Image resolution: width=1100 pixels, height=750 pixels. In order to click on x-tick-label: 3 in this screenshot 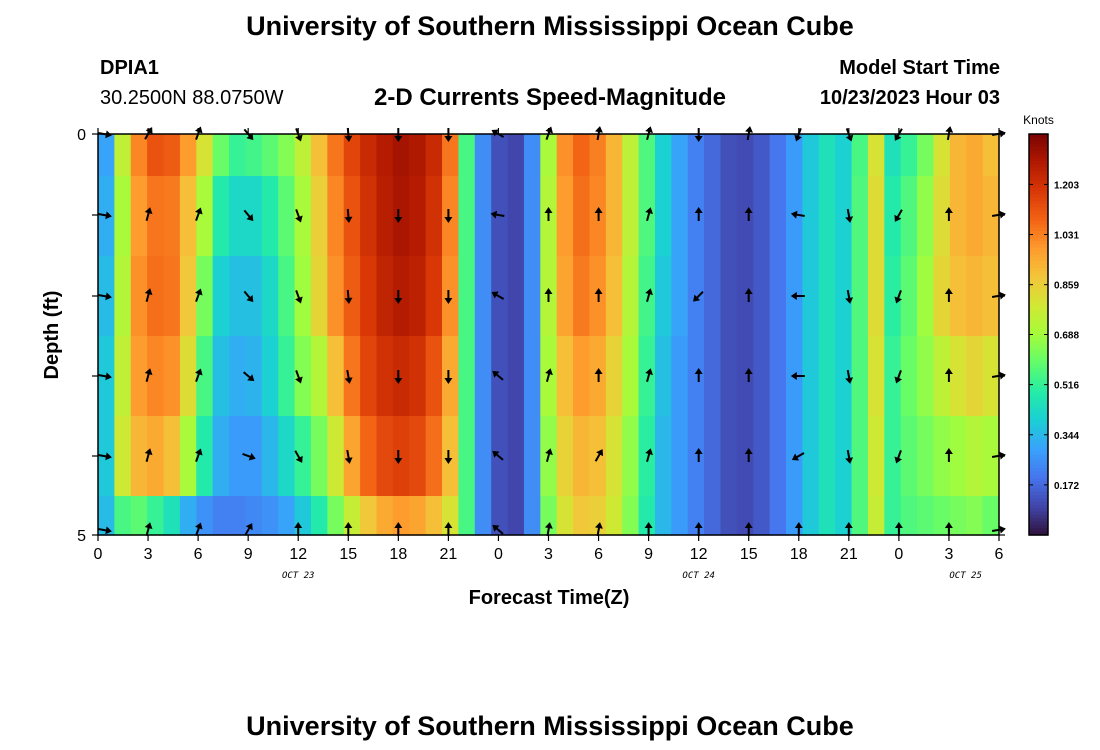, I will do `click(148, 554)`.